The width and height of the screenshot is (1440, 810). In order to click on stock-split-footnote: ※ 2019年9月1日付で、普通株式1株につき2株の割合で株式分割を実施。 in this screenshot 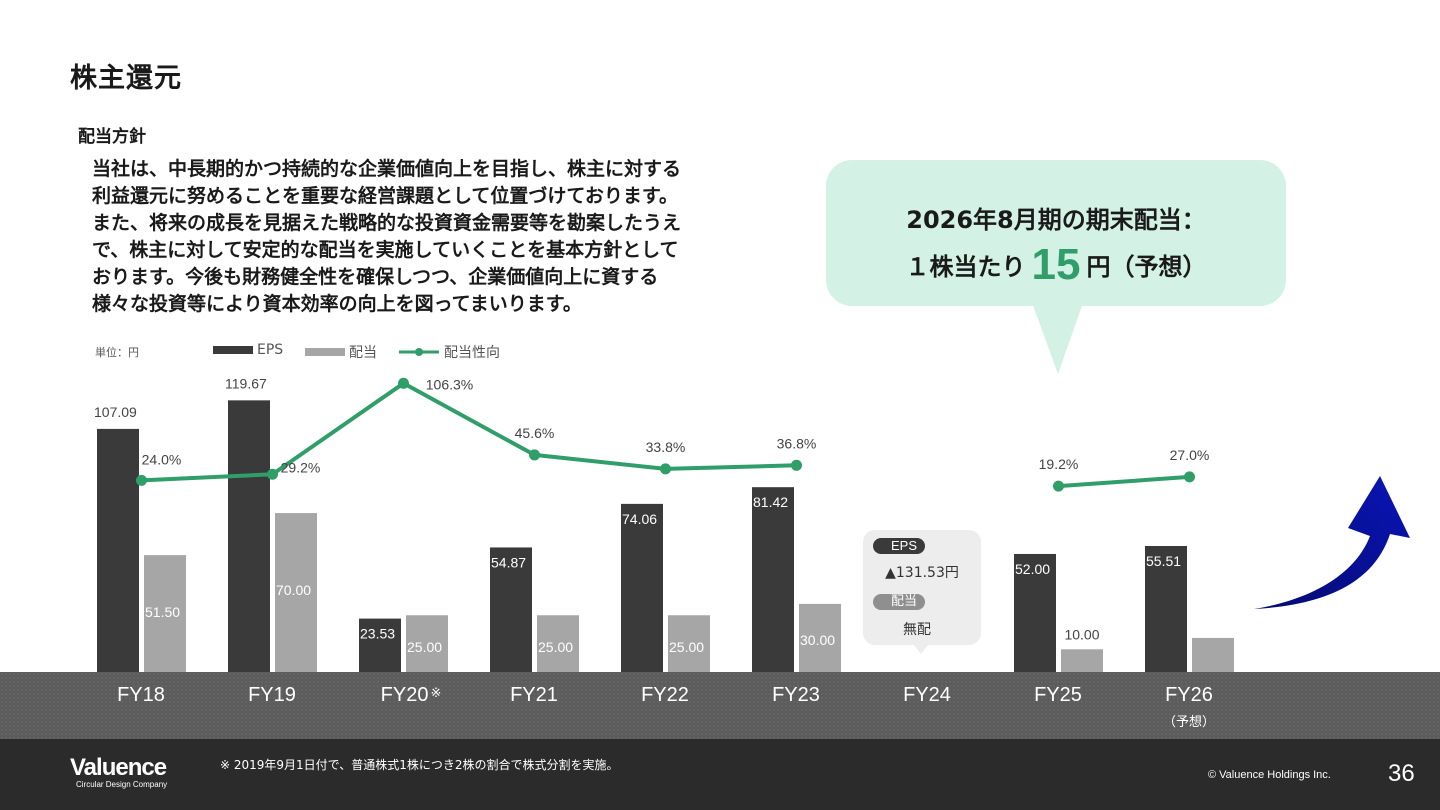, I will do `click(419, 765)`.